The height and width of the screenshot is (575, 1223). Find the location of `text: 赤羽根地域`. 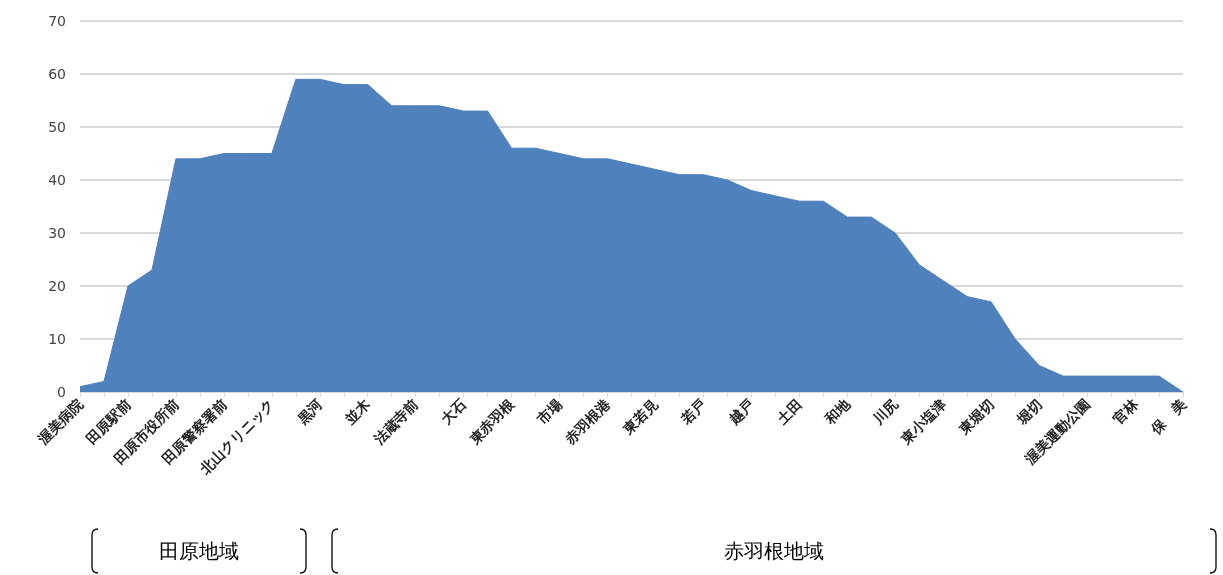

text: 赤羽根地域 is located at coordinates (774, 551).